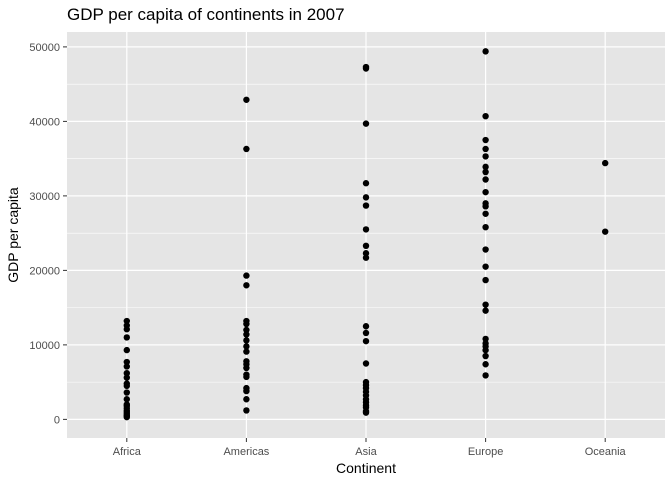  Describe the element at coordinates (13, 235) in the screenshot. I see `y-axis-title: GDP per capita` at that location.